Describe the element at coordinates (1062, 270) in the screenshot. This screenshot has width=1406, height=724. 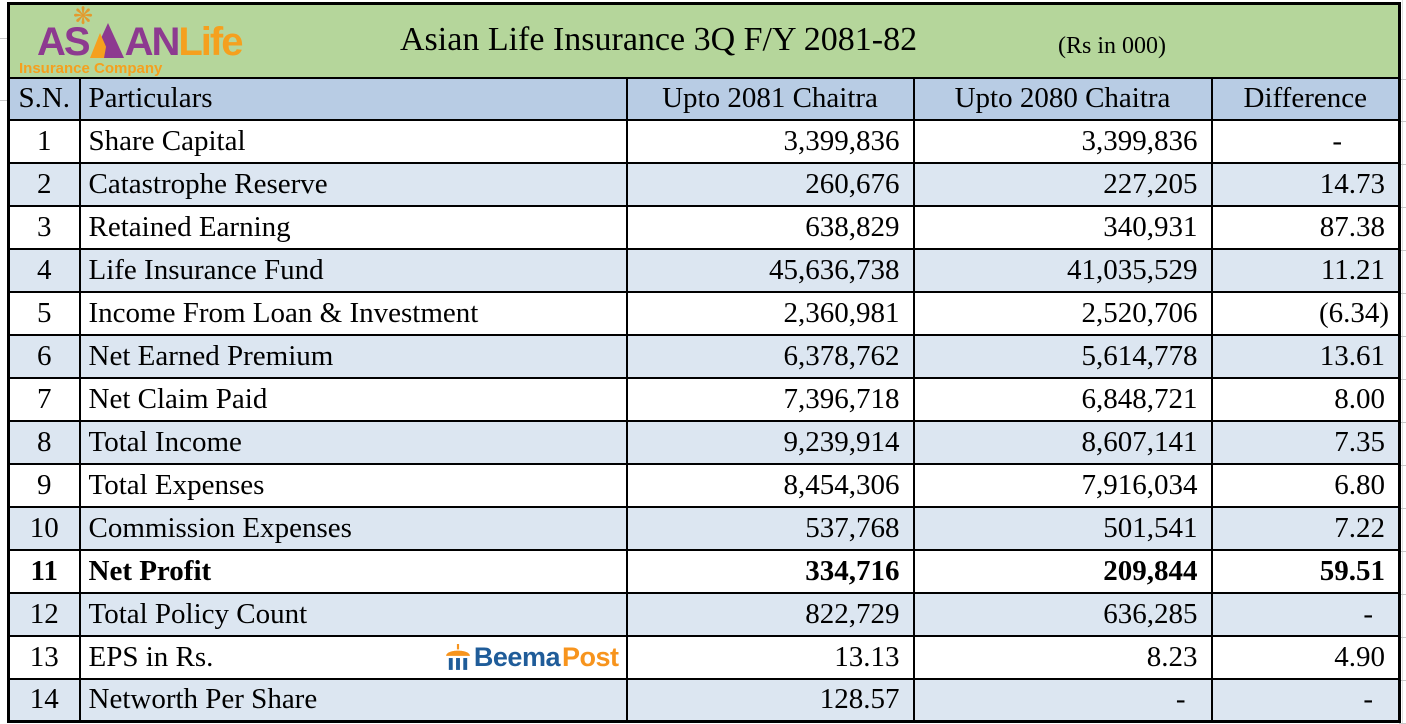
I see `value-2080-cell: 41,035,529` at that location.